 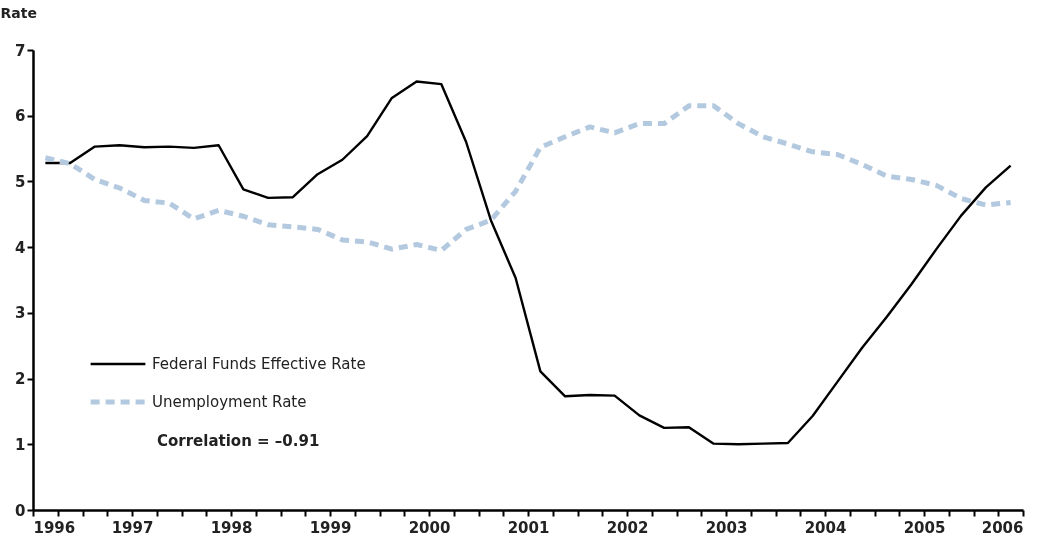 What do you see at coordinates (726, 527) in the screenshot?
I see `x-tick-label: 2003` at bounding box center [726, 527].